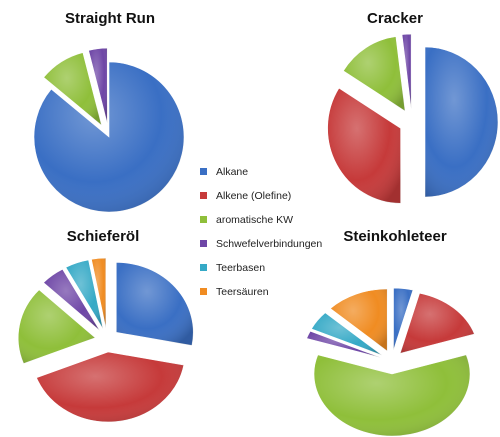 This screenshot has height=437, width=500. I want to click on chart-title-steinkohleteer: Steinkohleteer, so click(395, 236).